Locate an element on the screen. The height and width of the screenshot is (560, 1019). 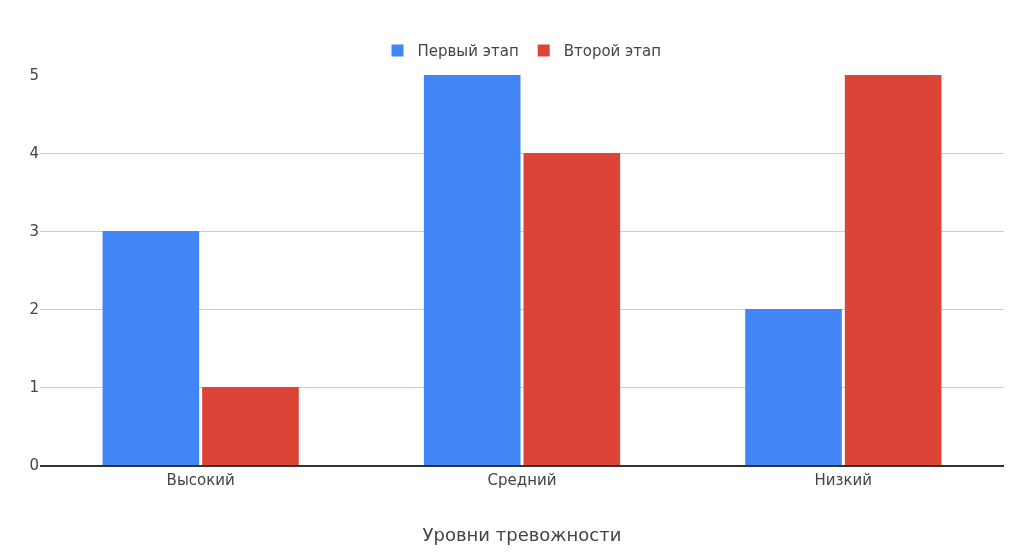
legend-label: Первый этап is located at coordinates (468, 51).